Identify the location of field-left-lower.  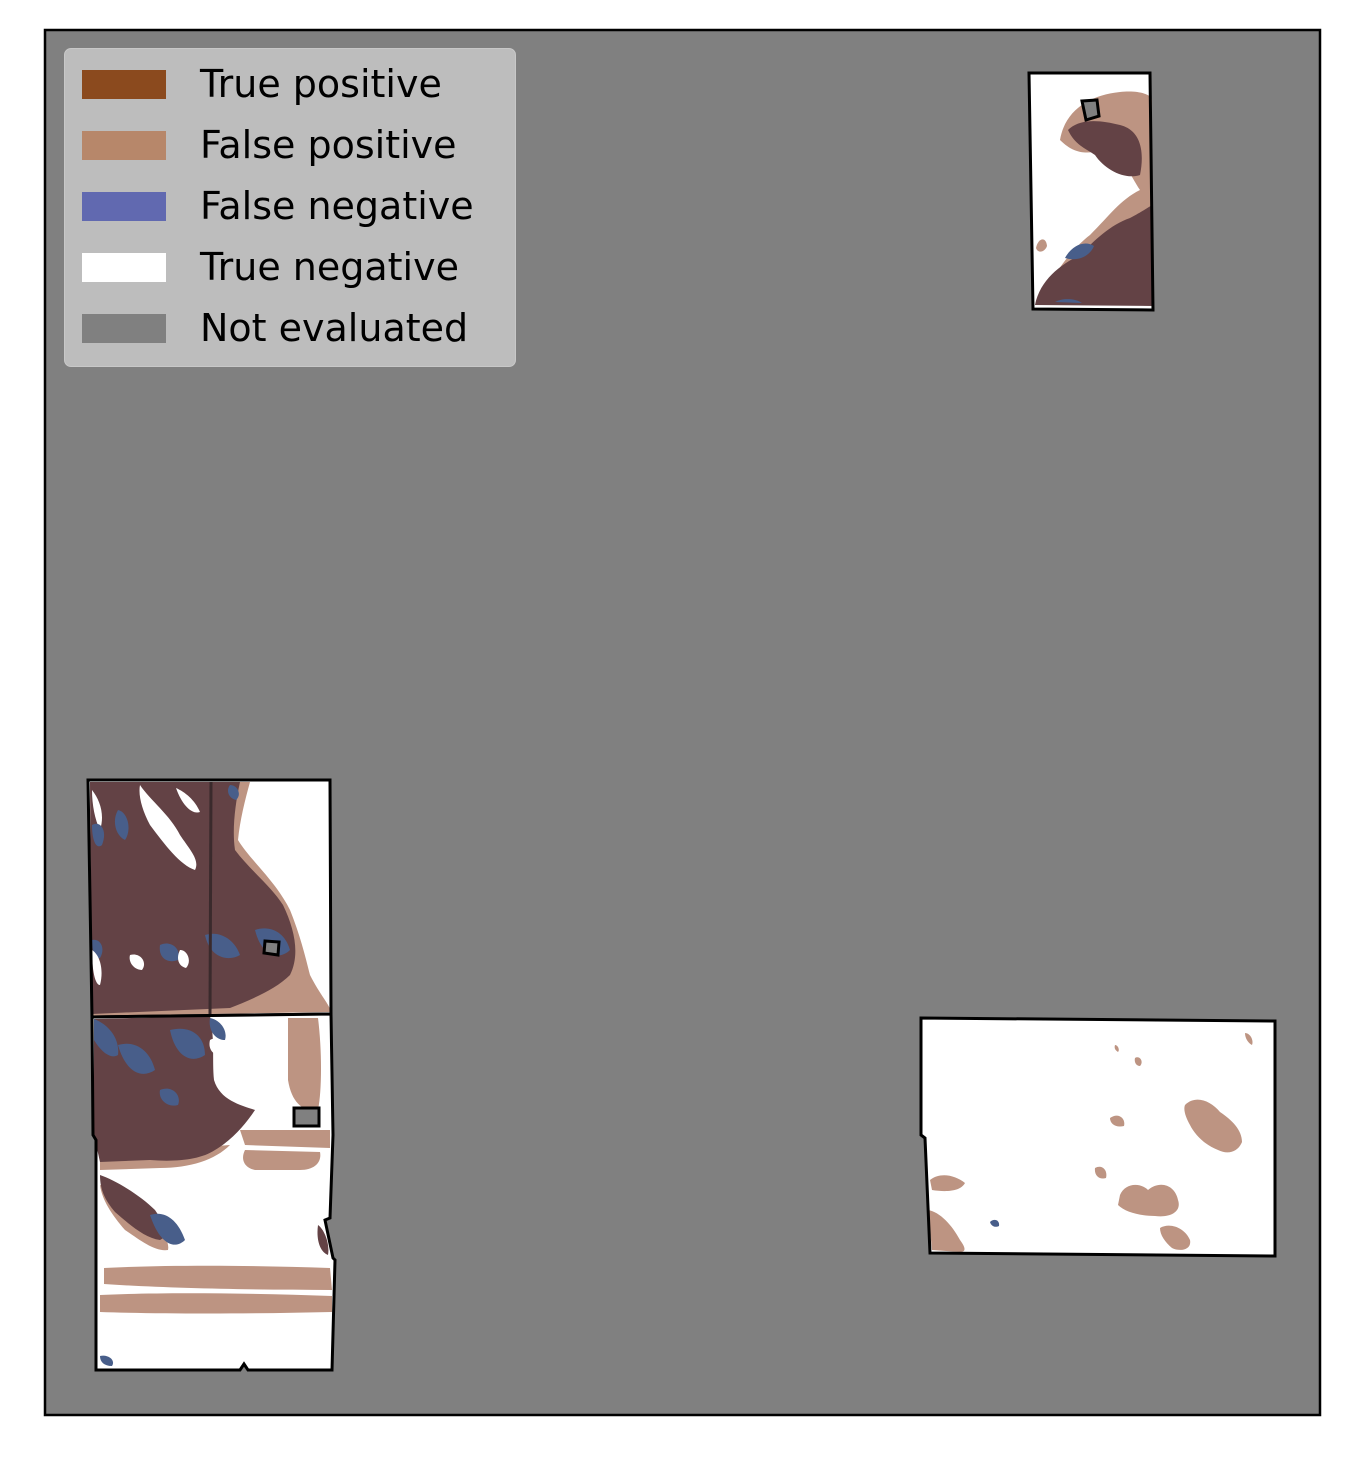
(213, 1192).